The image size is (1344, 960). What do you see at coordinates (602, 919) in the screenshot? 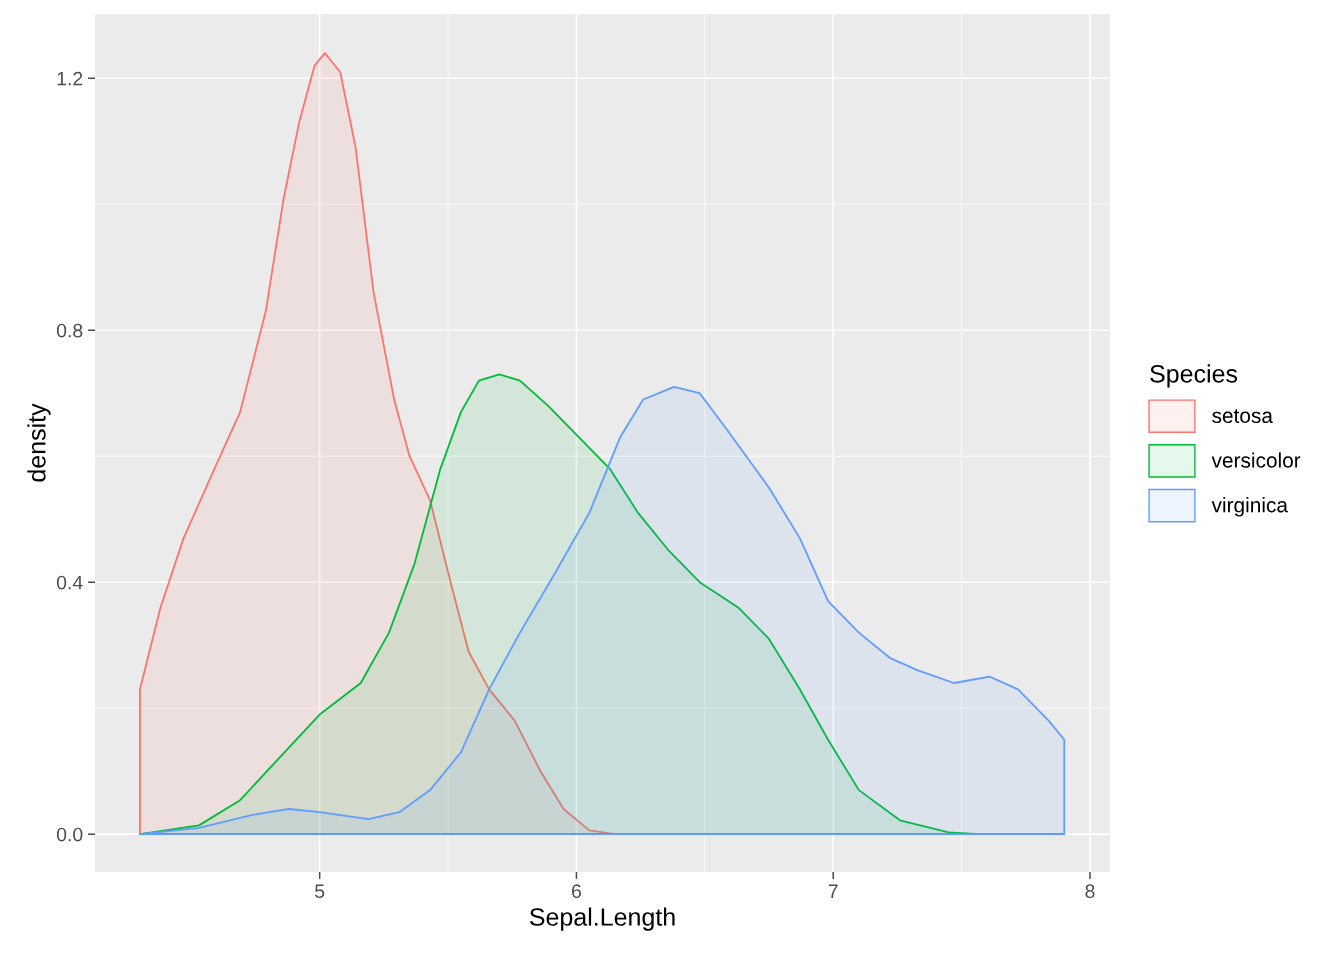
I see `x-axis-title: Sepal.Length` at bounding box center [602, 919].